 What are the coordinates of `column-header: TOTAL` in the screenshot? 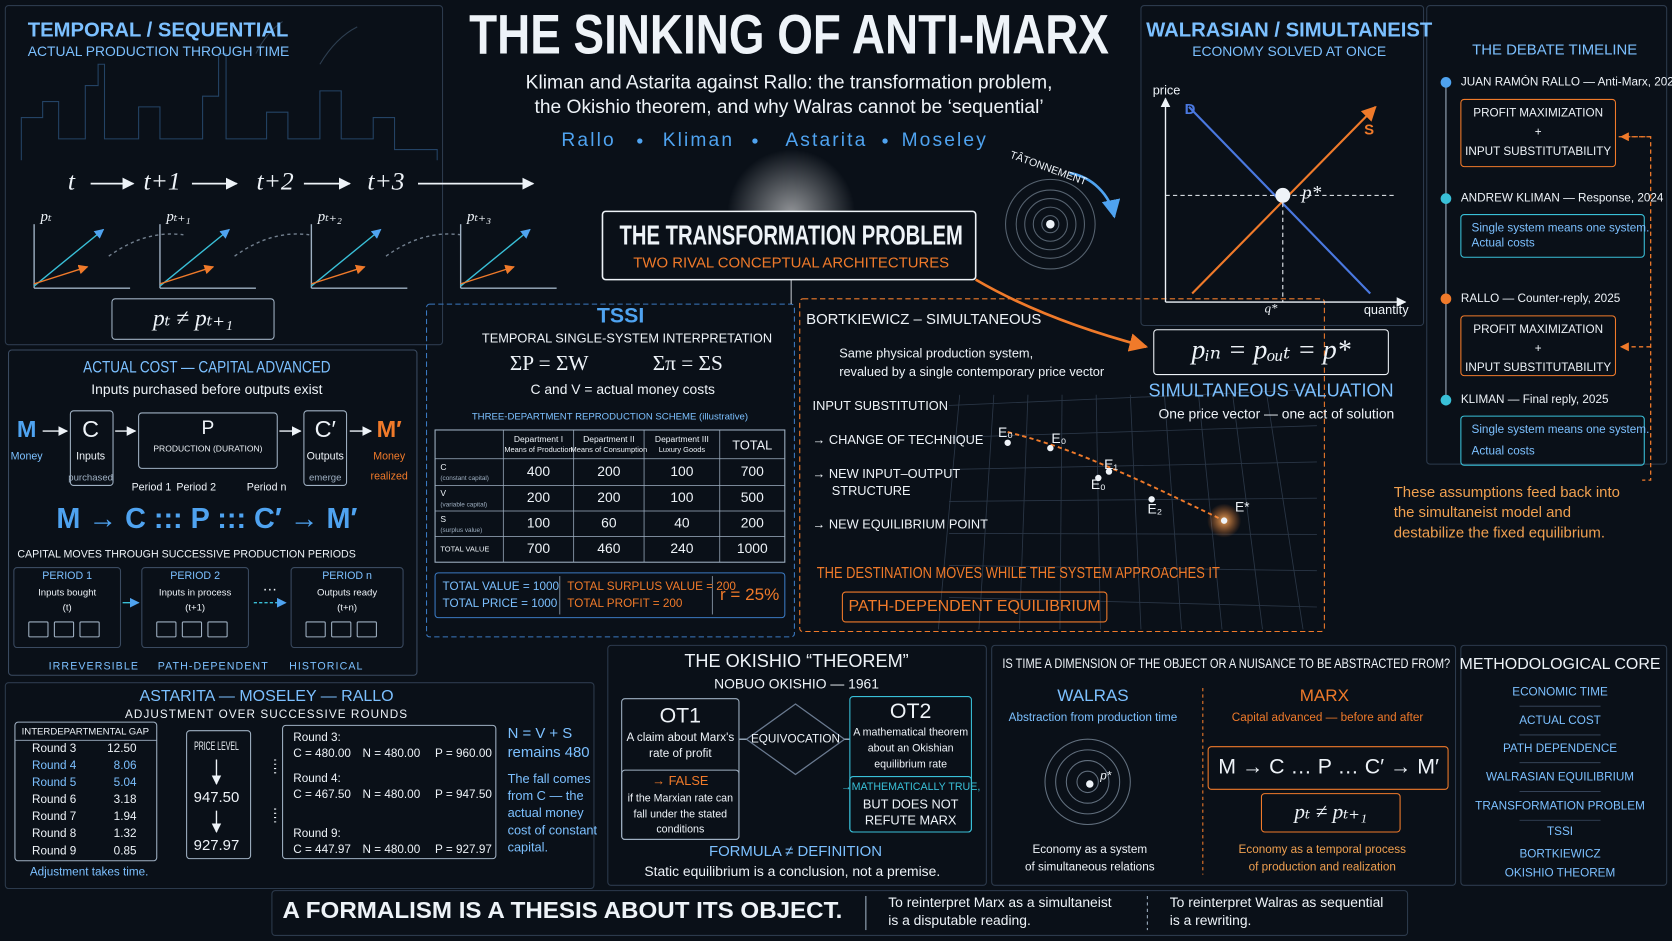 It's located at (752, 444).